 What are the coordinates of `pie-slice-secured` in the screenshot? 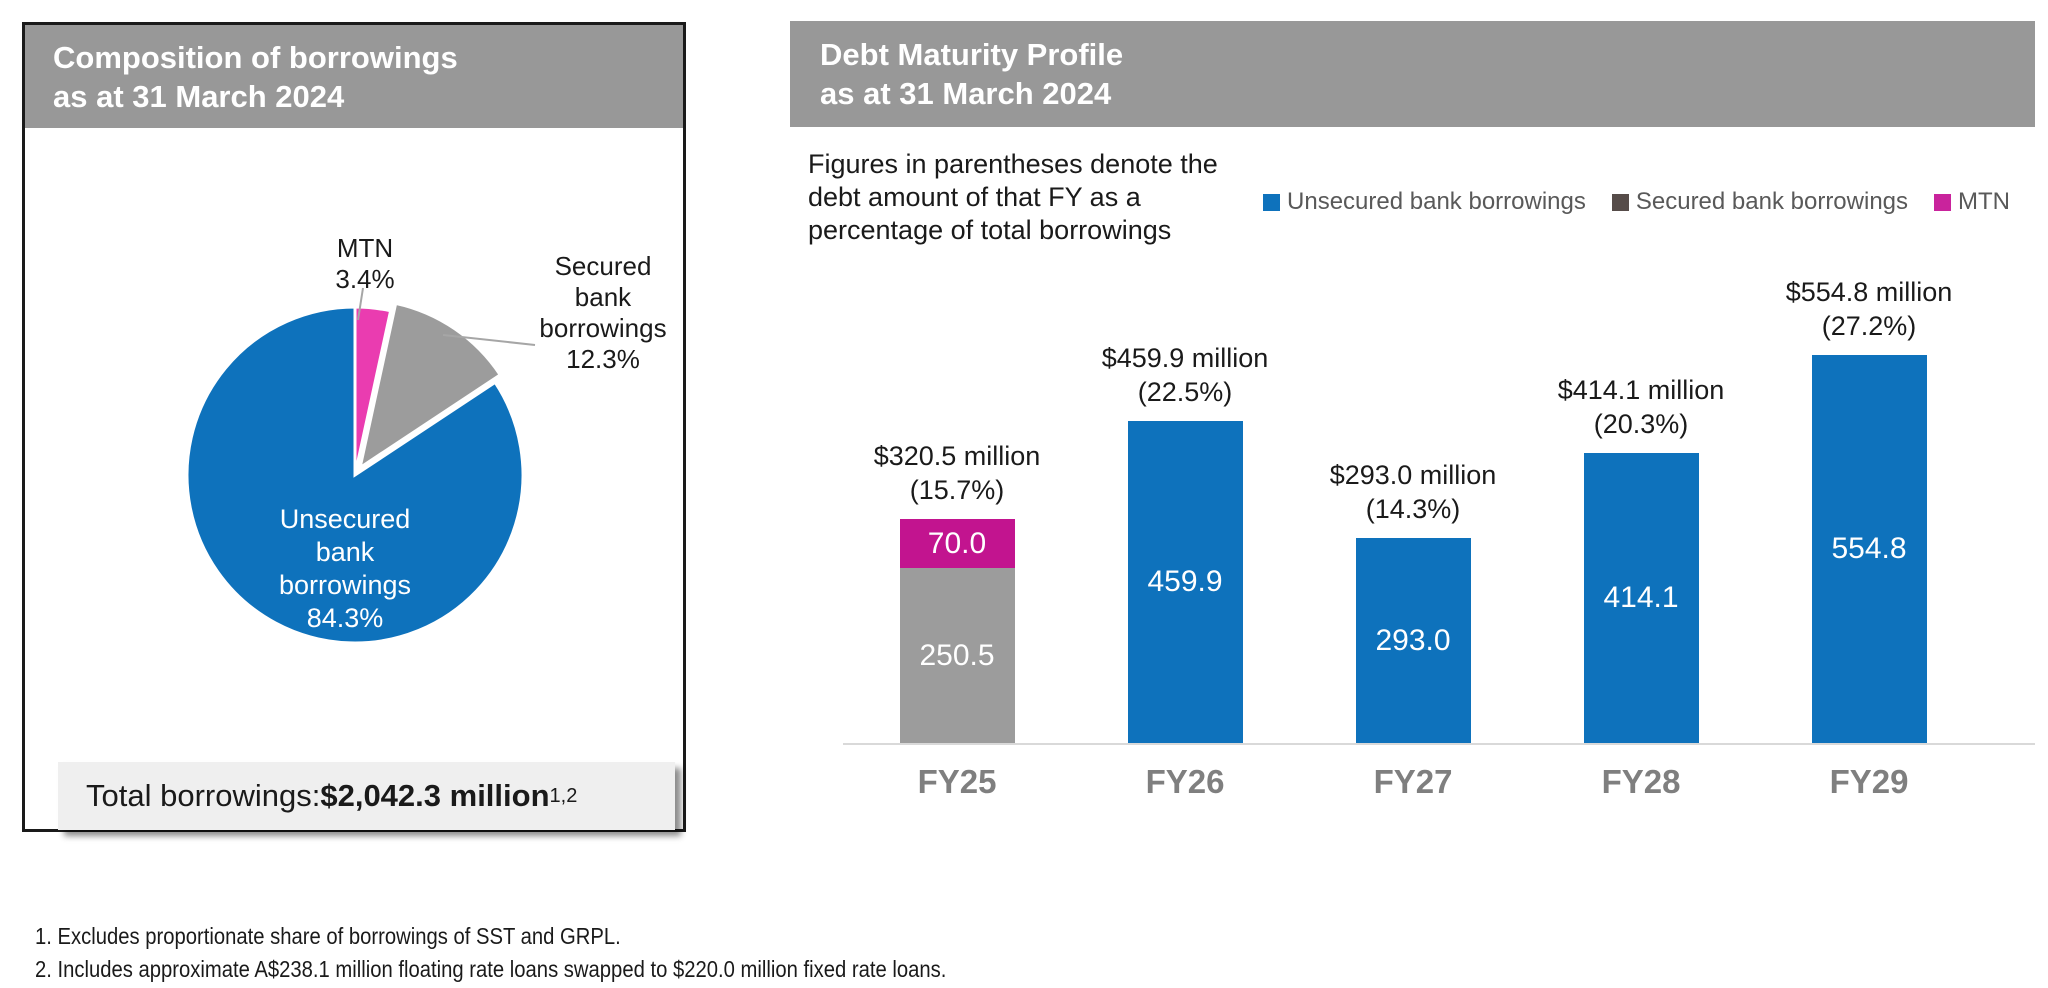 It's located at (430, 386).